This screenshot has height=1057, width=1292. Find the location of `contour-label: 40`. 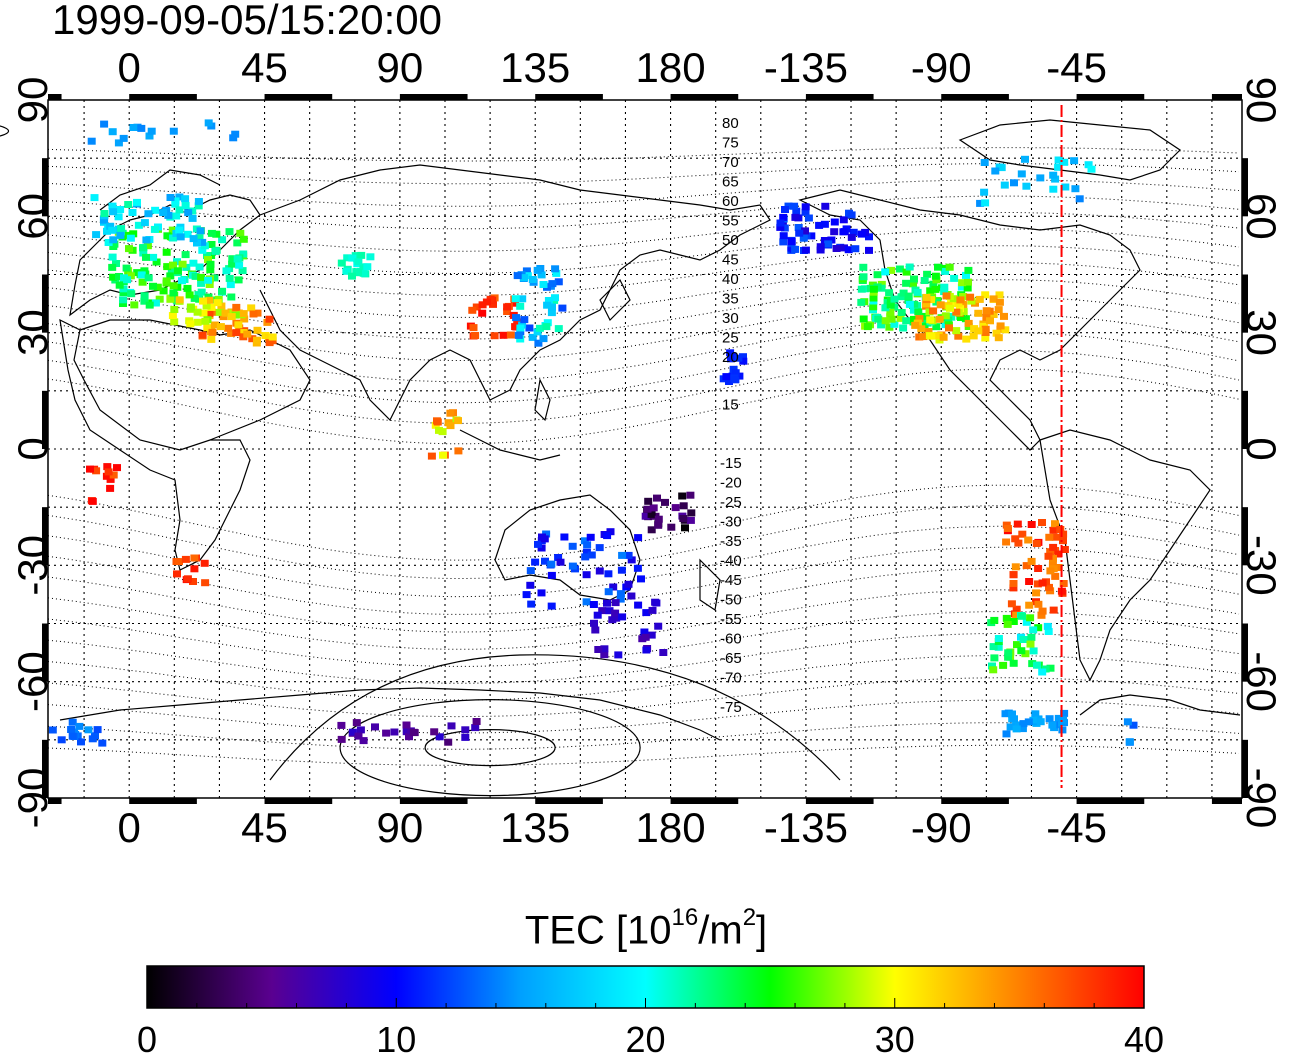

contour-label: 40 is located at coordinates (730, 279).